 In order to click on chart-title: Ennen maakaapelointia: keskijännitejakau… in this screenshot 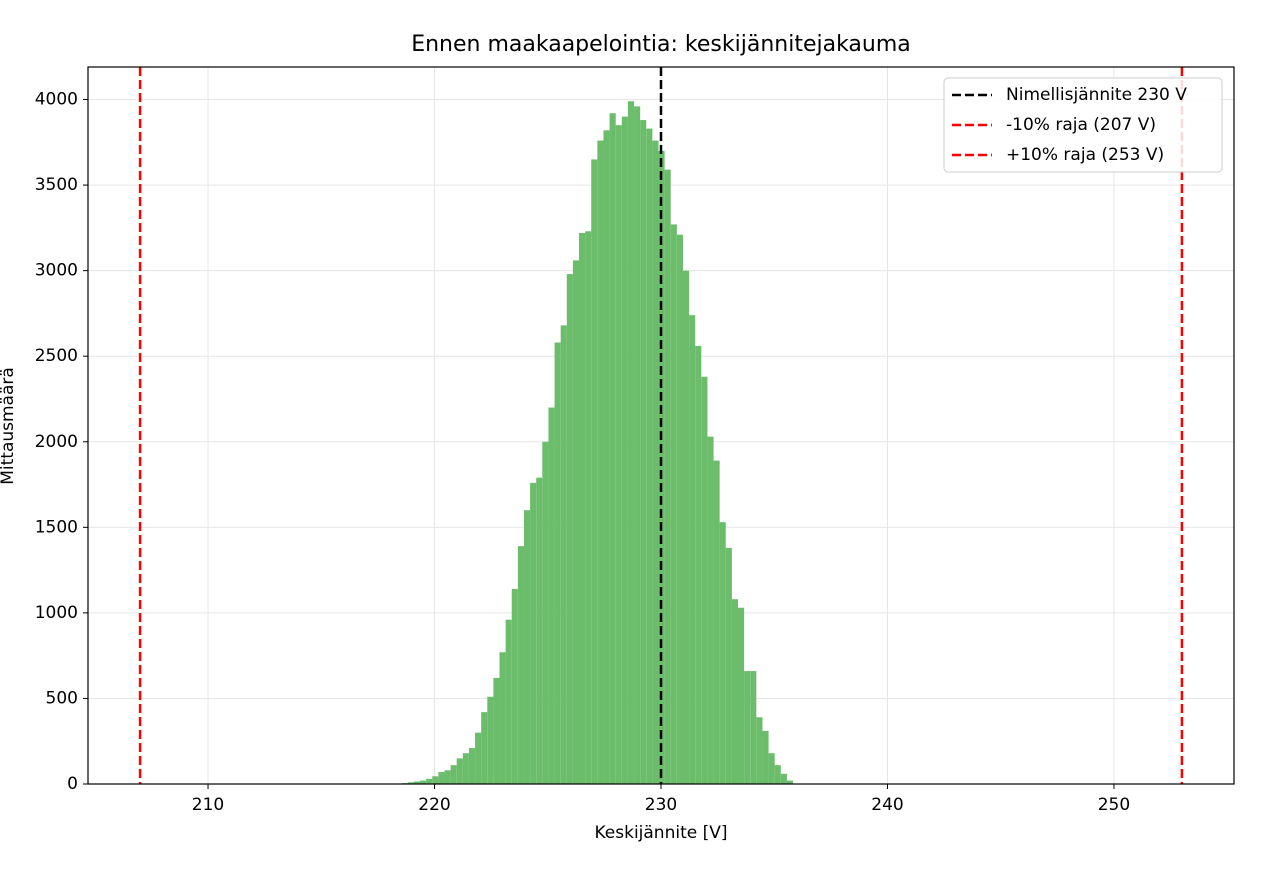, I will do `click(661, 44)`.